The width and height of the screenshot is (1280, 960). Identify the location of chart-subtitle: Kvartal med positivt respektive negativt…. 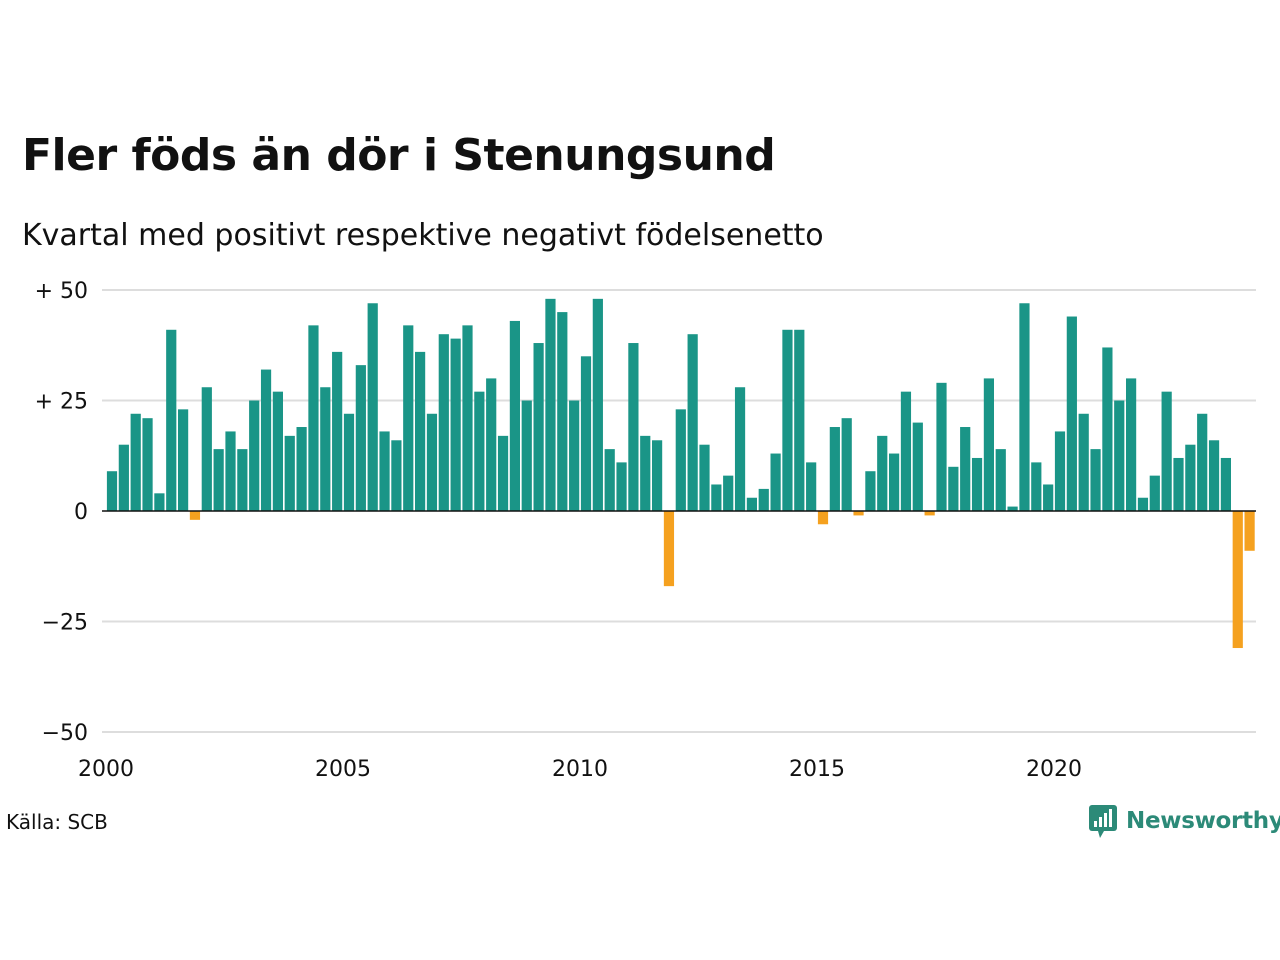
(423, 235).